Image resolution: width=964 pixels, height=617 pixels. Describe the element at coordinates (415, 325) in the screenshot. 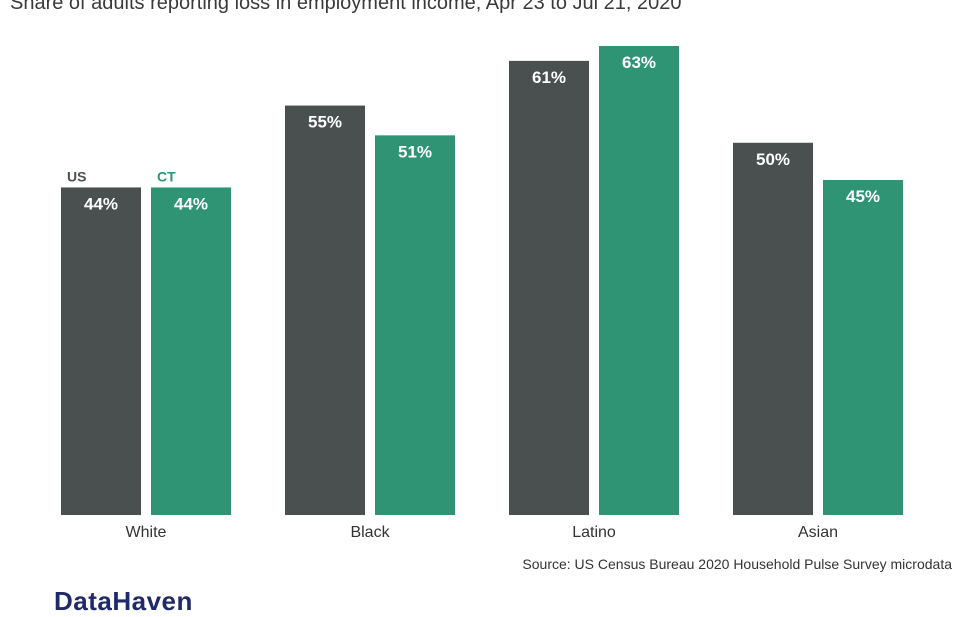

I see `bar-ct-black` at that location.